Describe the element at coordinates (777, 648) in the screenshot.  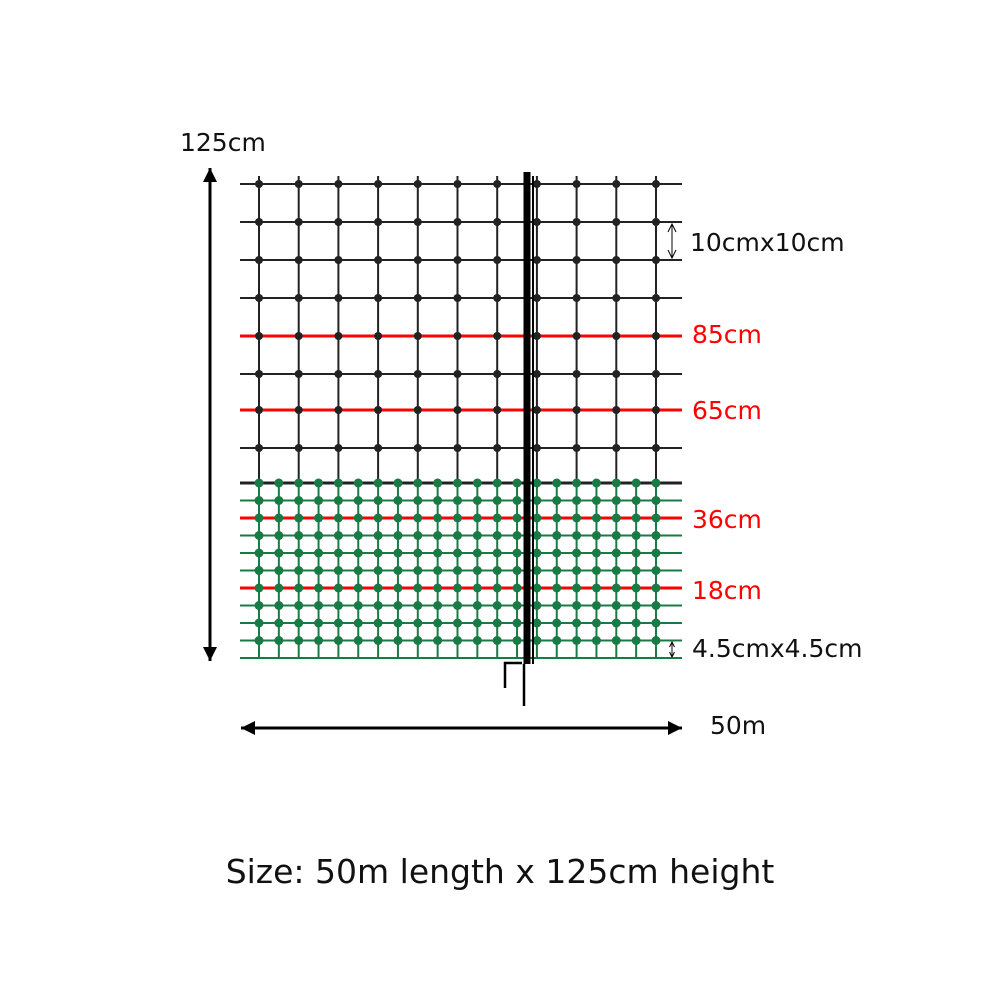
I see `small-mesh-label: 4.5cmx4.5cm` at that location.